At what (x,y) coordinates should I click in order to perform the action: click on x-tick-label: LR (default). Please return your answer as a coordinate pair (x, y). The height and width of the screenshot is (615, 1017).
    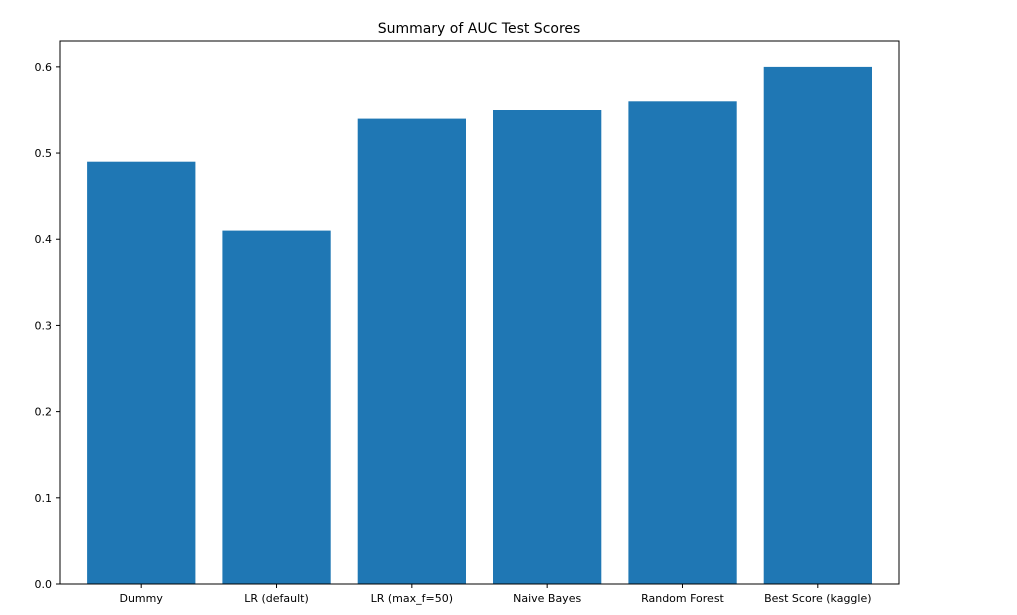
    Looking at the image, I should click on (276, 598).